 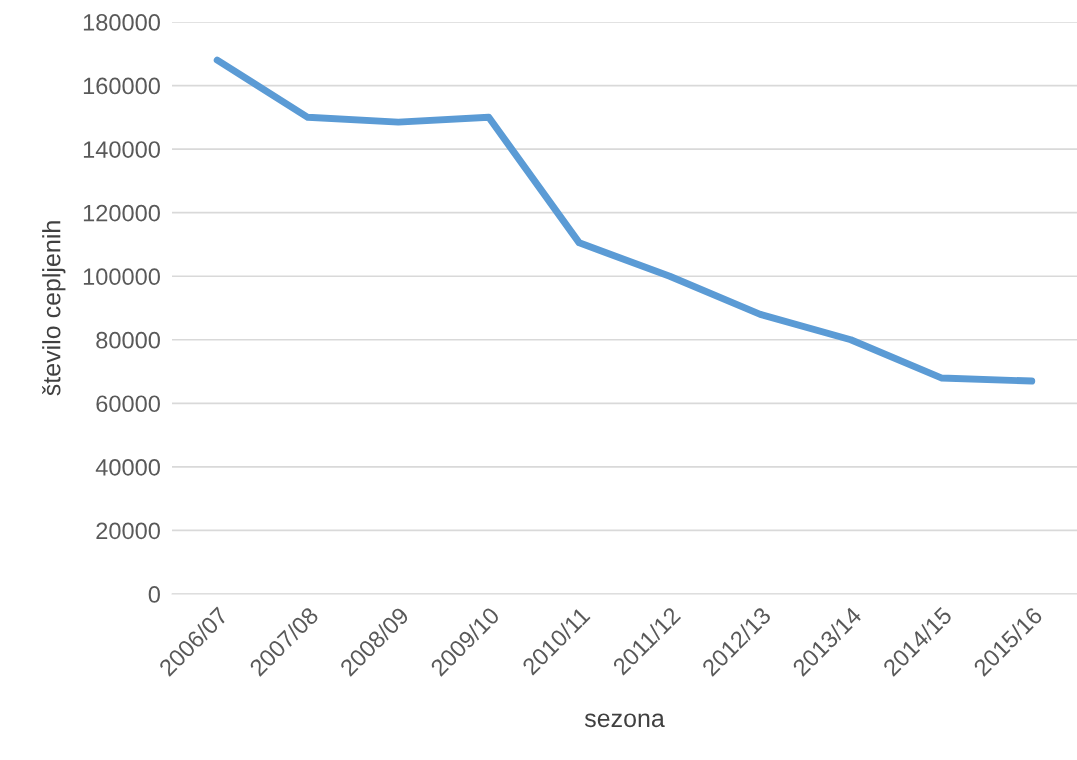 What do you see at coordinates (121, 277) in the screenshot?
I see `y-tick-label: 100000` at bounding box center [121, 277].